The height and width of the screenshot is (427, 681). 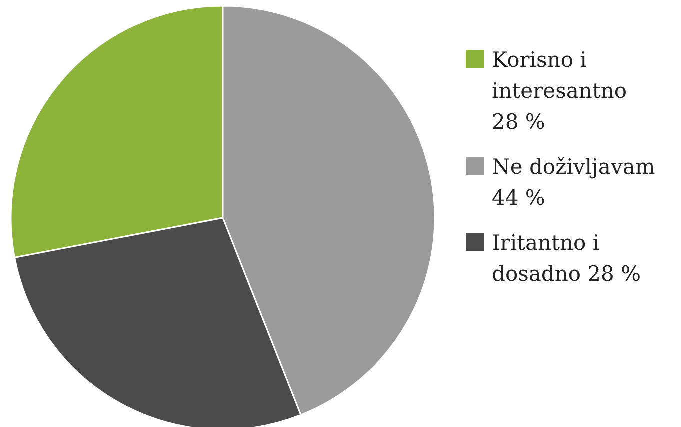 What do you see at coordinates (567, 258) in the screenshot?
I see `legend-label: Iritantno i dosadno 28 %` at bounding box center [567, 258].